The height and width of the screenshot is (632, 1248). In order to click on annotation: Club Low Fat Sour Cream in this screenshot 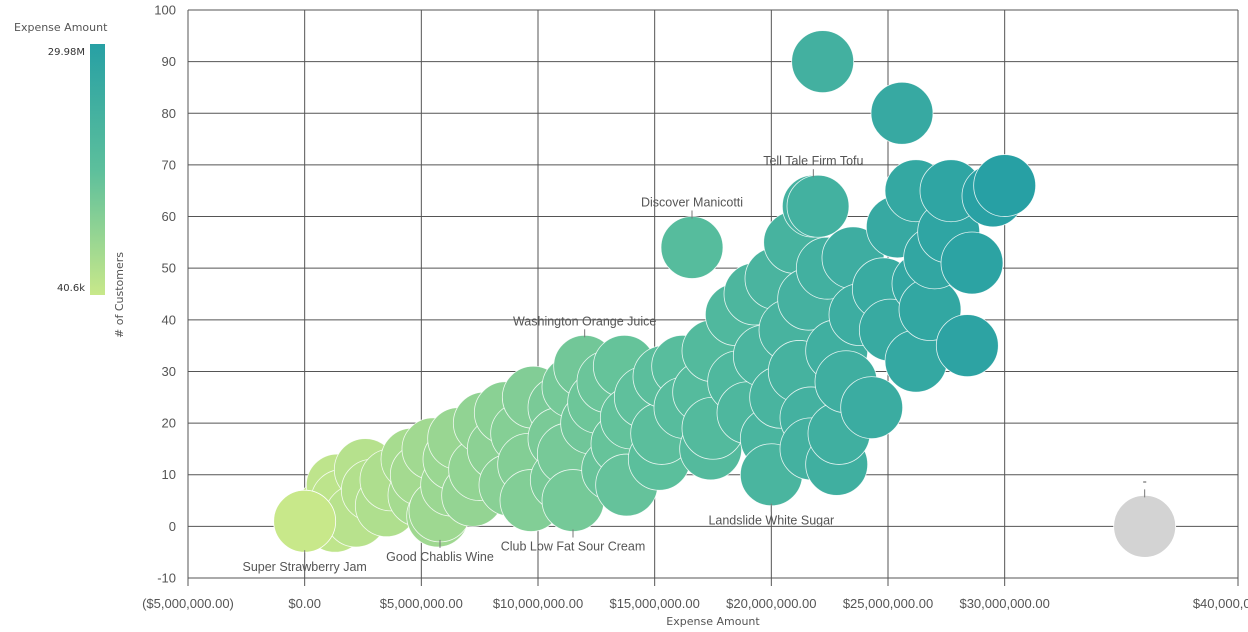, I will do `click(573, 541)`.